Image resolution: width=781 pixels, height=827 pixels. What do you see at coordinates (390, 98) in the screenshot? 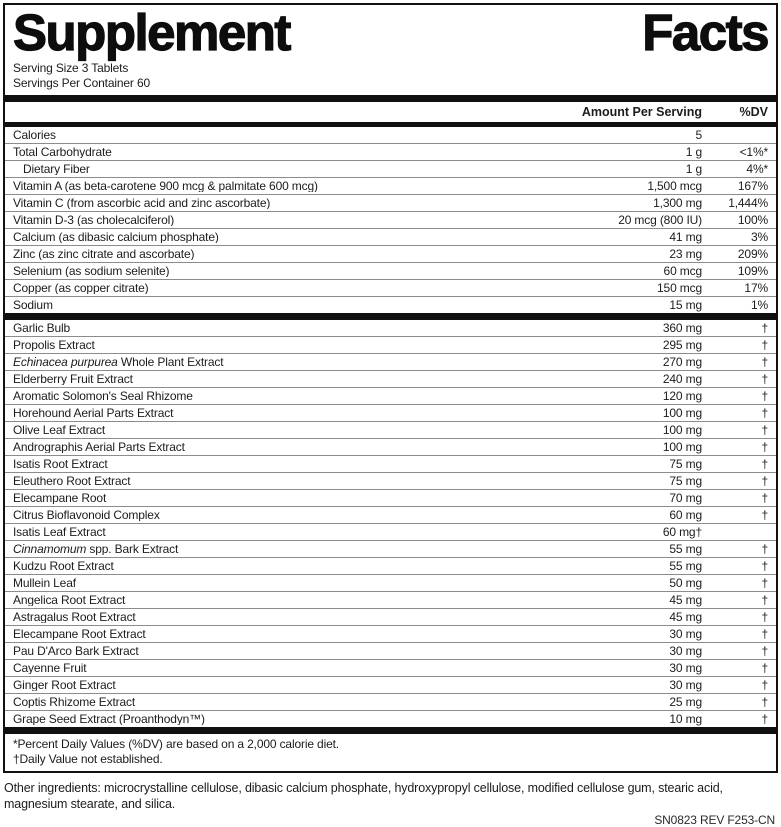
I see `divider-bar-top` at bounding box center [390, 98].